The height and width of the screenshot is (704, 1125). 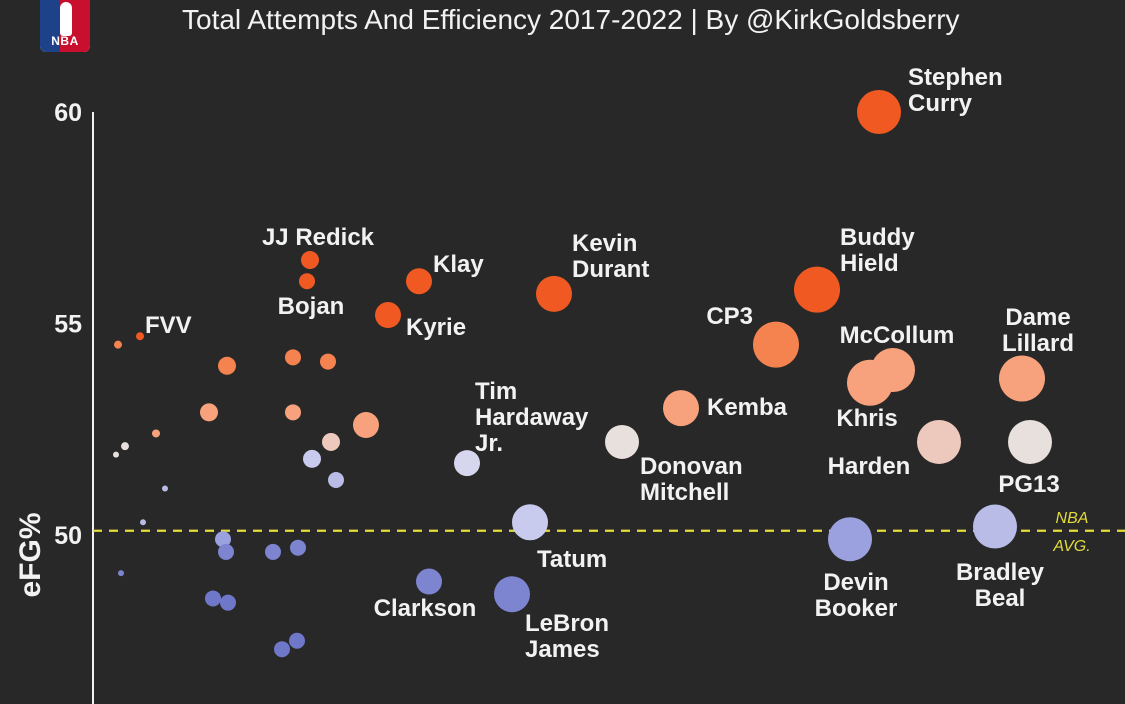 What do you see at coordinates (1037, 317) in the screenshot?
I see `label-line: Dame` at bounding box center [1037, 317].